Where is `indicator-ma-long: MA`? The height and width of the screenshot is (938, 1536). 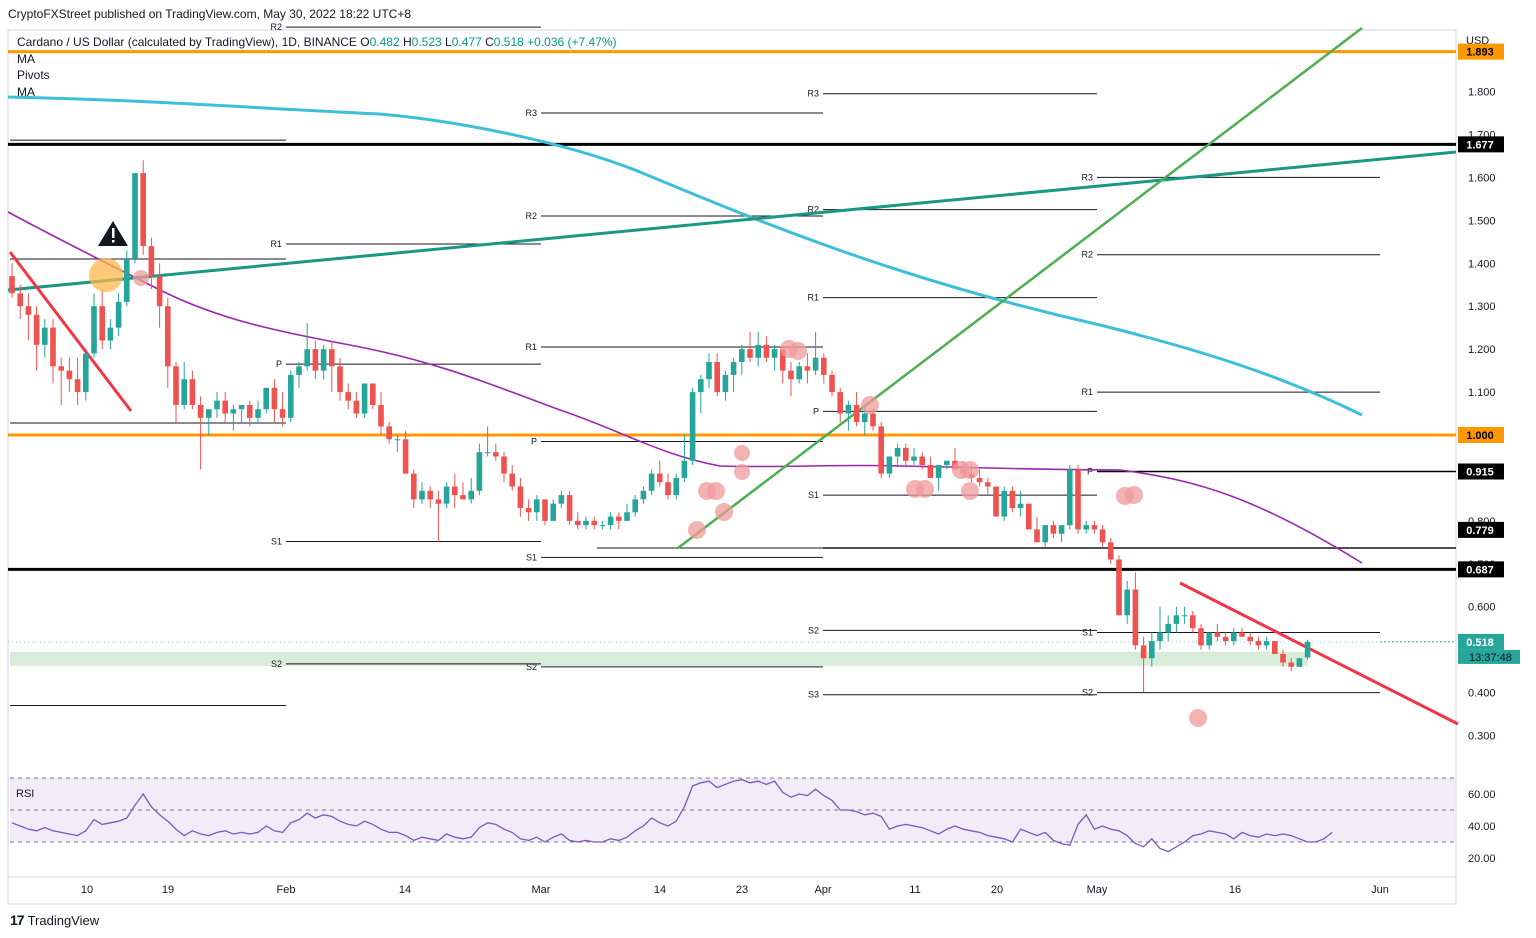 indicator-ma-long: MA is located at coordinates (26, 58).